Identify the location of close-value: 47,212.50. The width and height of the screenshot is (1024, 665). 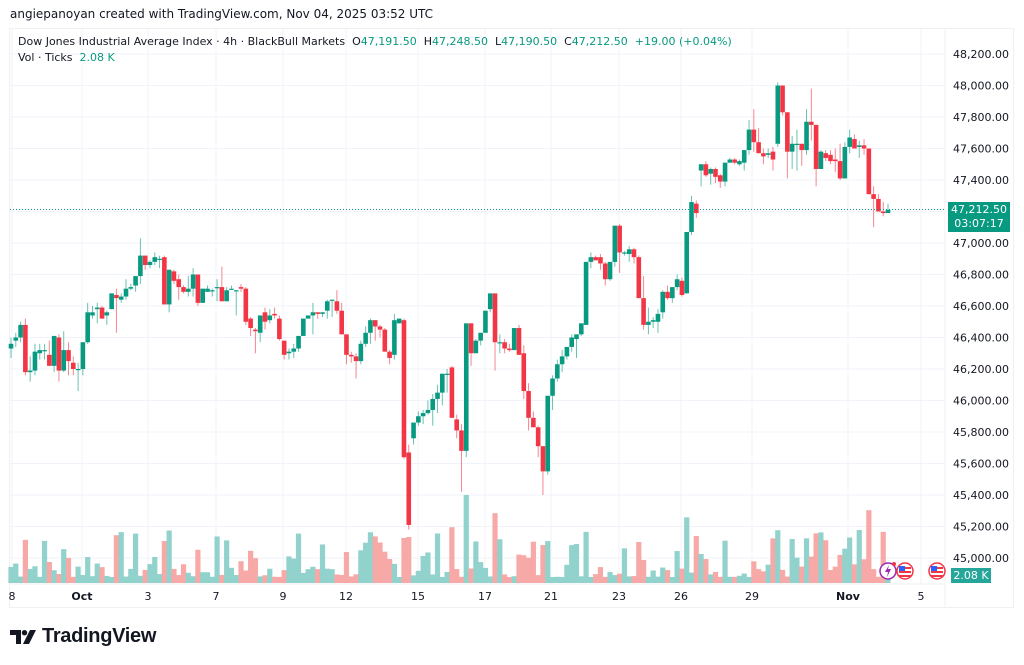
(599, 41).